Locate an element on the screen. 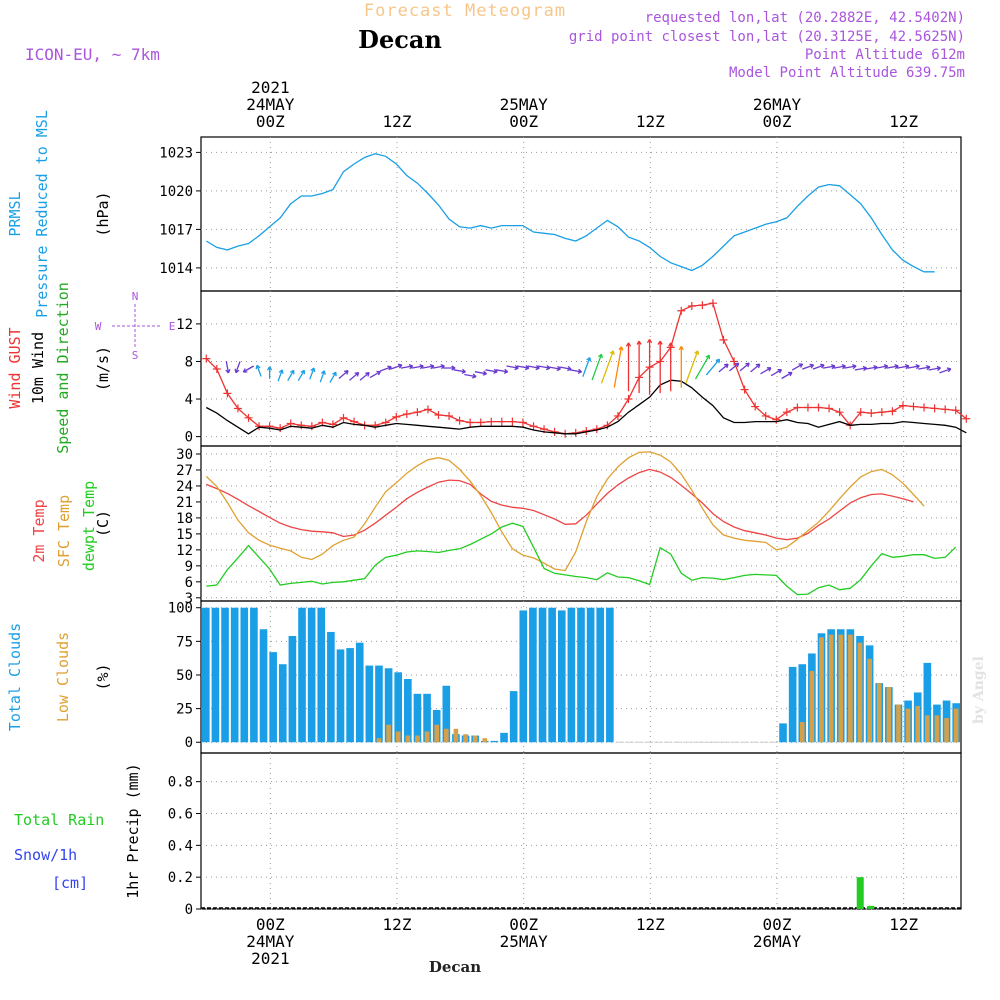 The width and height of the screenshot is (1000, 1000). y-tick-label: 12 is located at coordinates (184, 325).